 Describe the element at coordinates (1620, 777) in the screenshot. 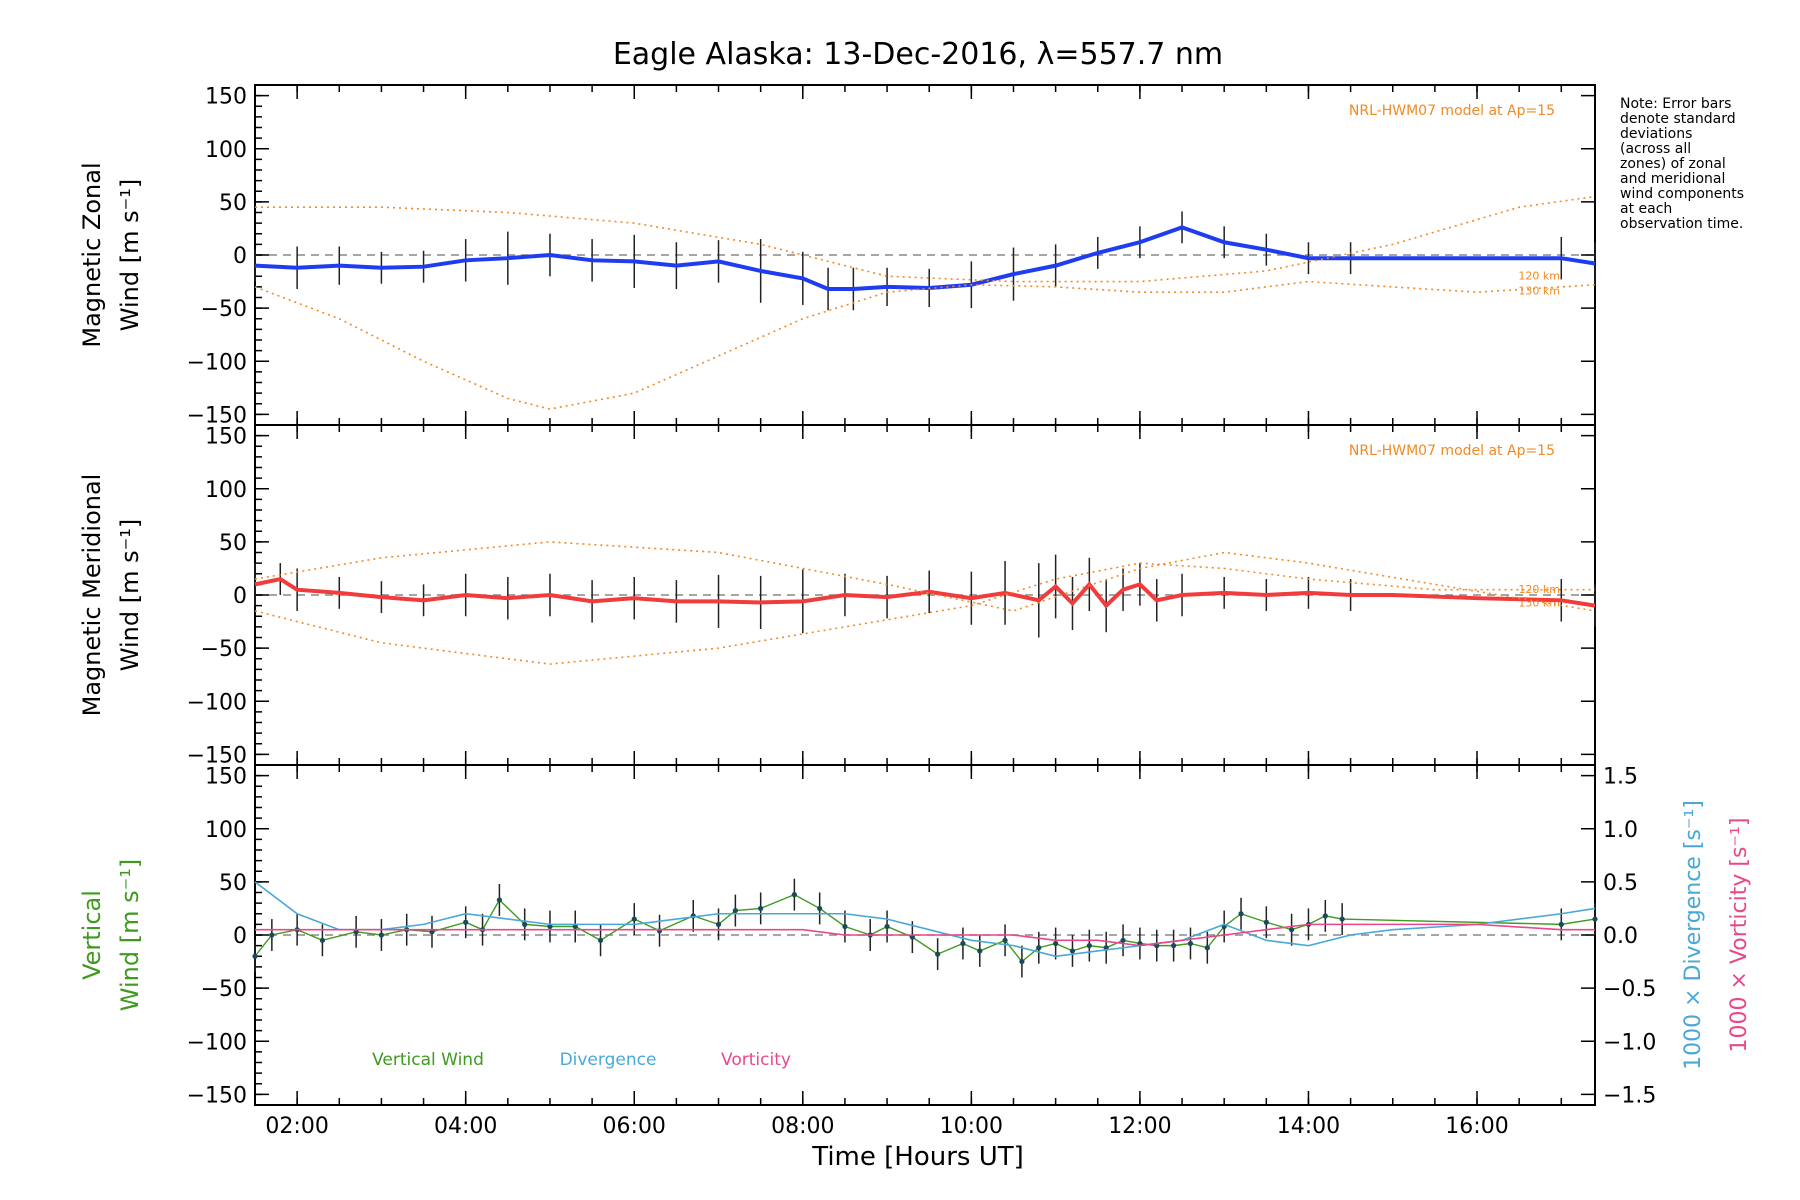

I see `right-y-tick-label: 1.5` at that location.